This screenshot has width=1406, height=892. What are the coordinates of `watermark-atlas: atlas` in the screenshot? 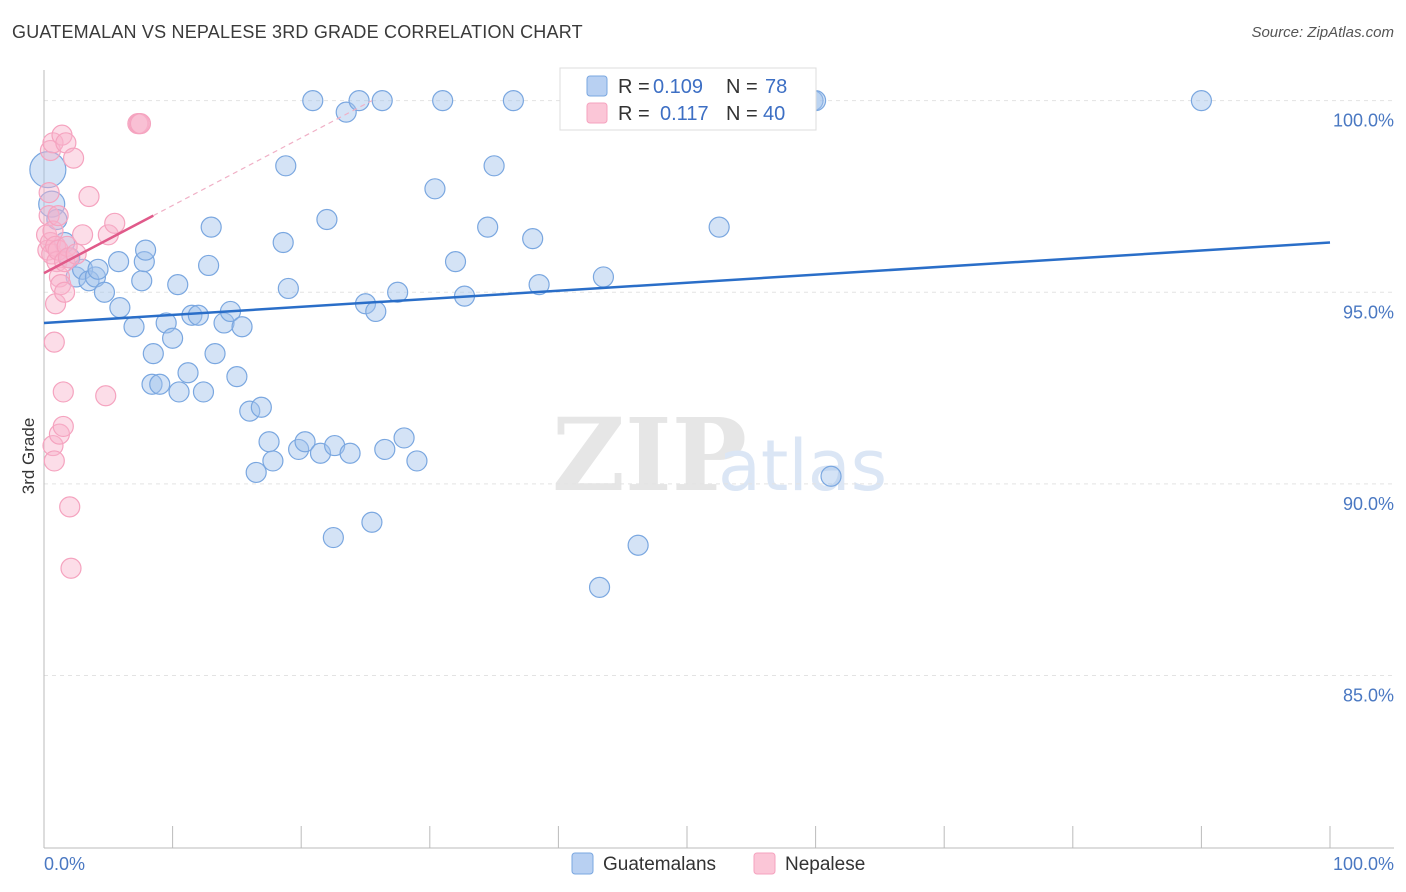 It's located at (802, 466).